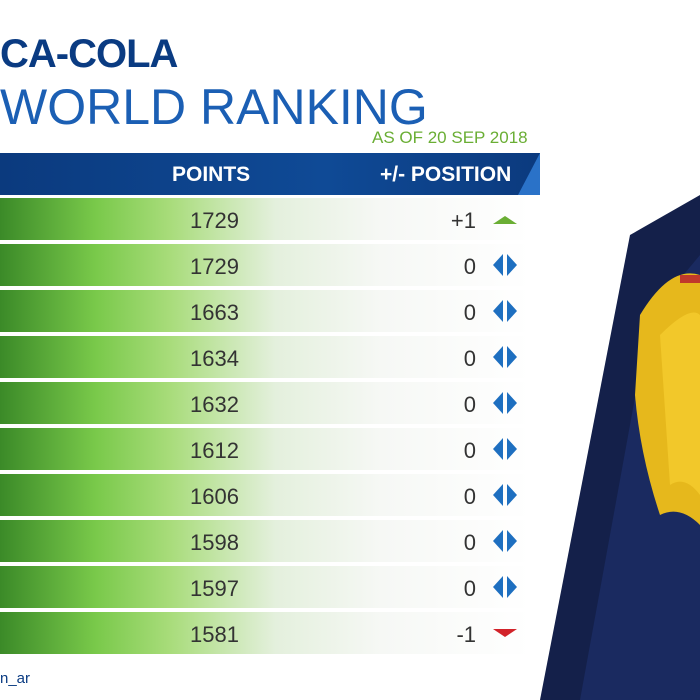  What do you see at coordinates (463, 220) in the screenshot?
I see `row-position-change: +1` at bounding box center [463, 220].